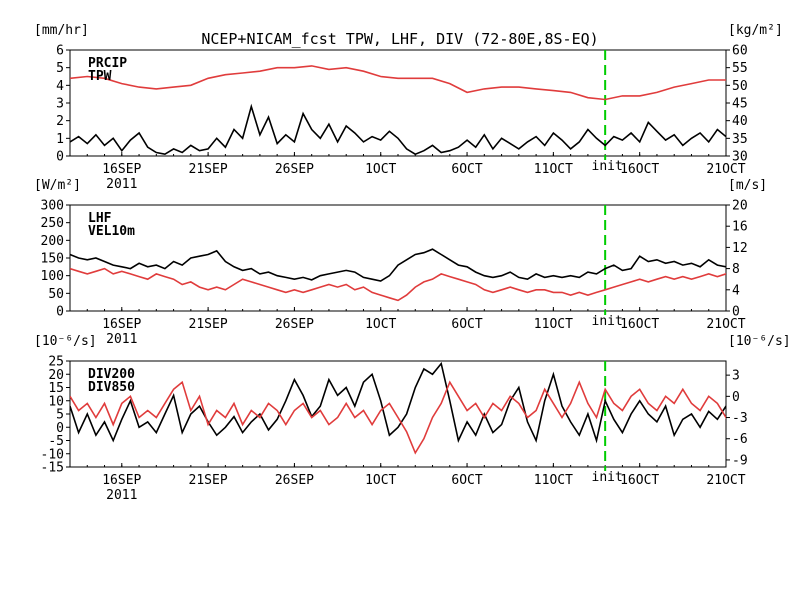  What do you see at coordinates (52, 468) in the screenshot?
I see `bottom-ytick-label-left: -15` at bounding box center [52, 468].